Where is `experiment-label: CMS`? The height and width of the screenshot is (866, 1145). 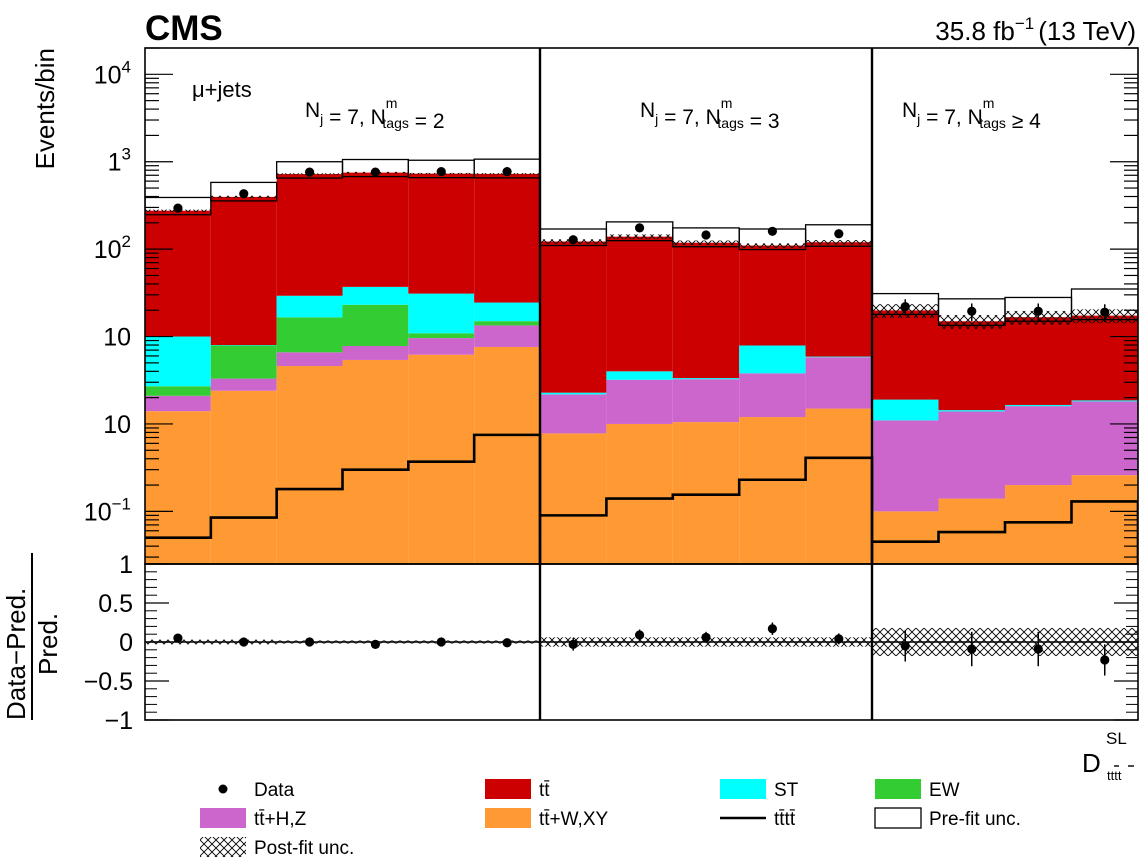 experiment-label: CMS is located at coordinates (184, 28).